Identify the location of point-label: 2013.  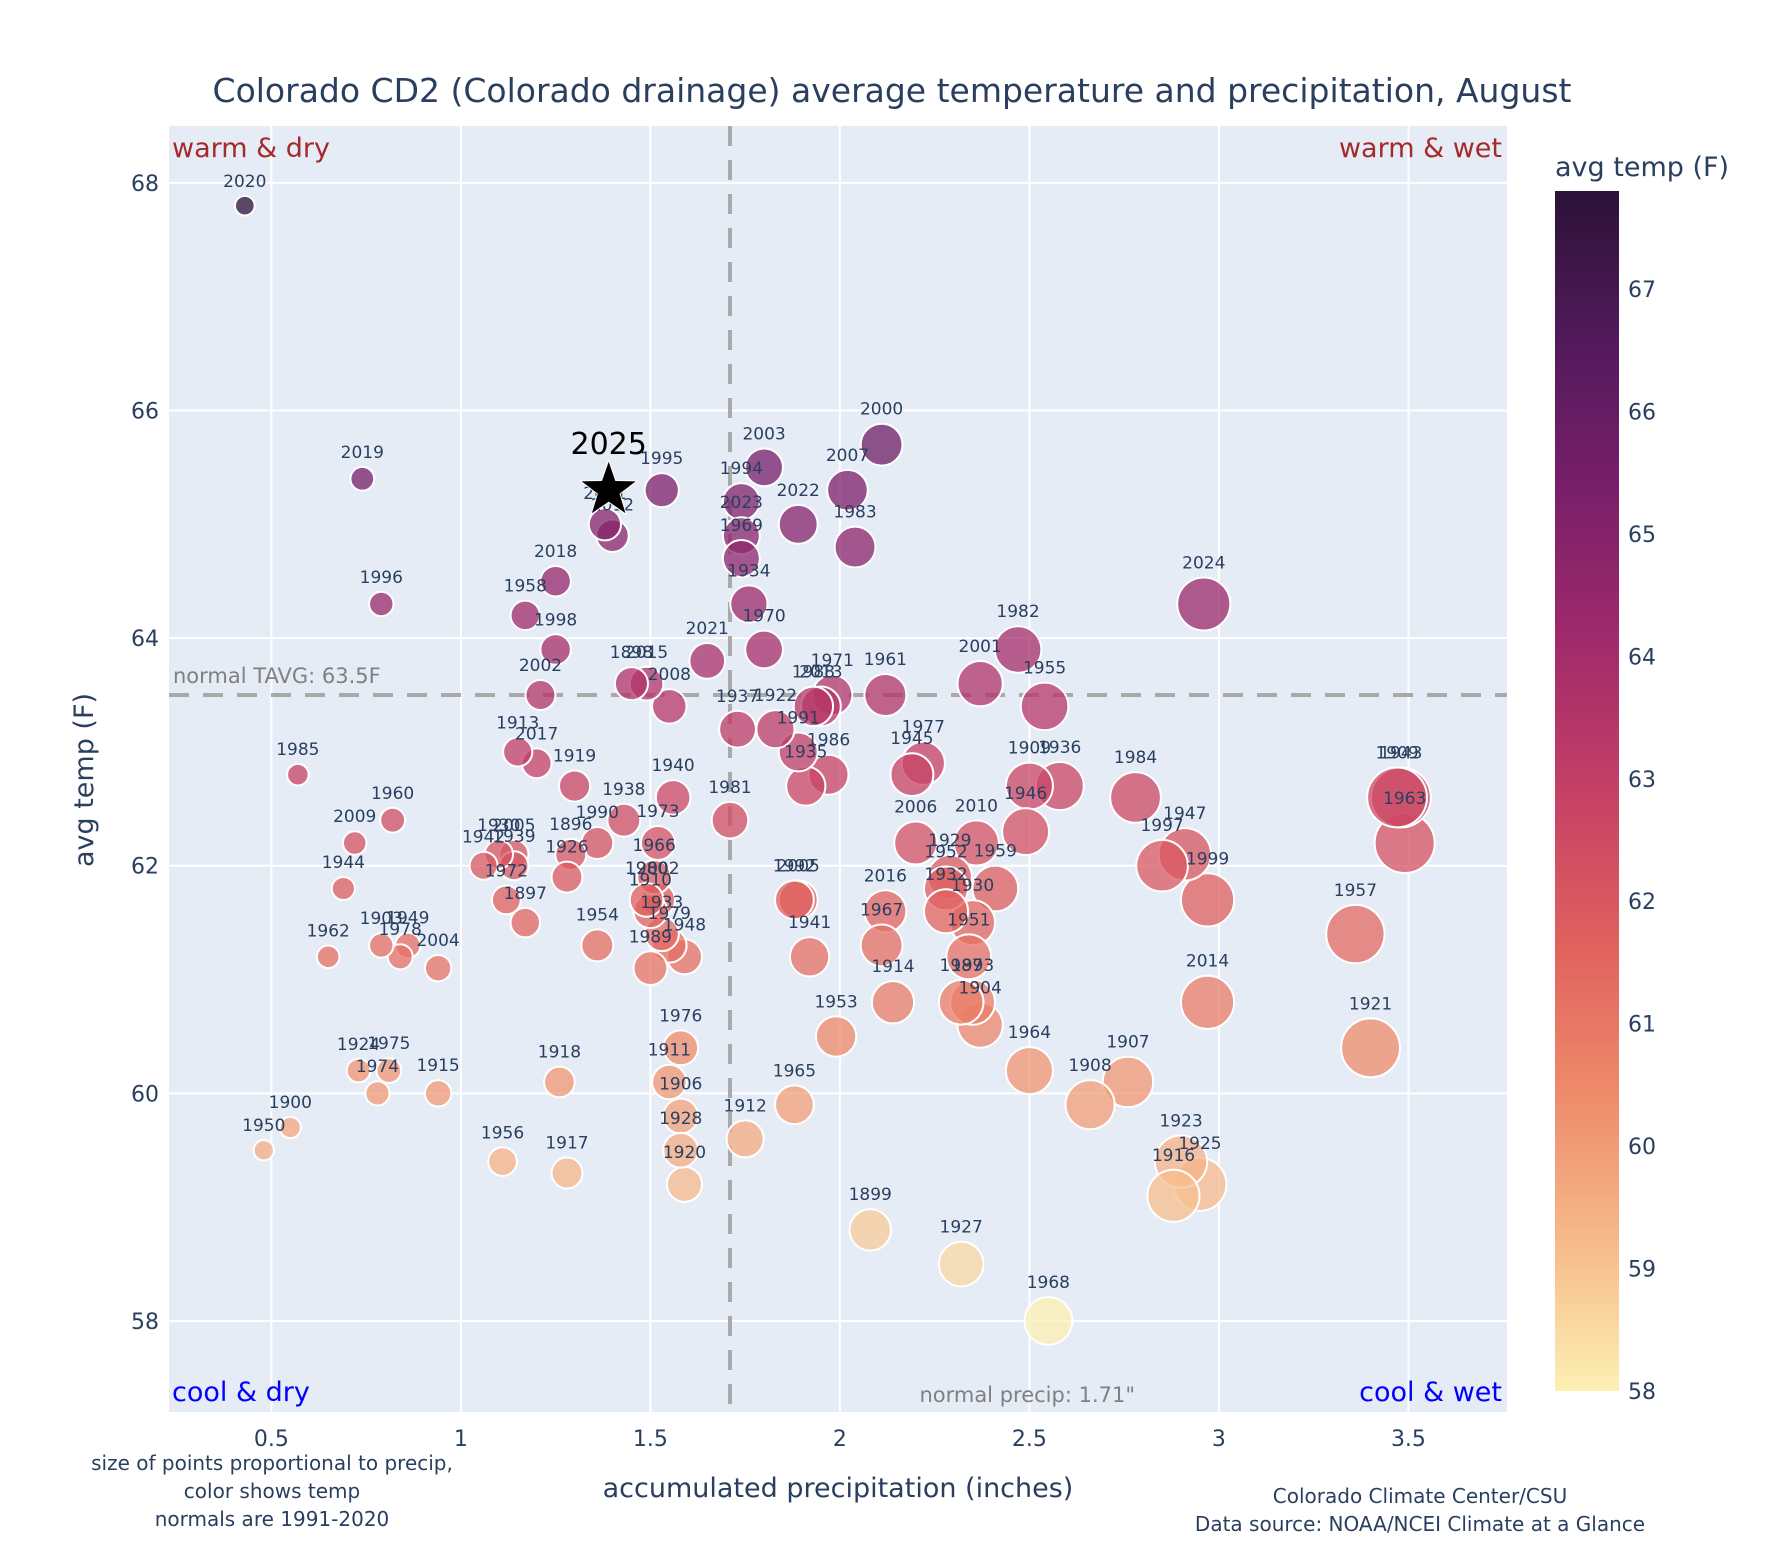
(820, 673).